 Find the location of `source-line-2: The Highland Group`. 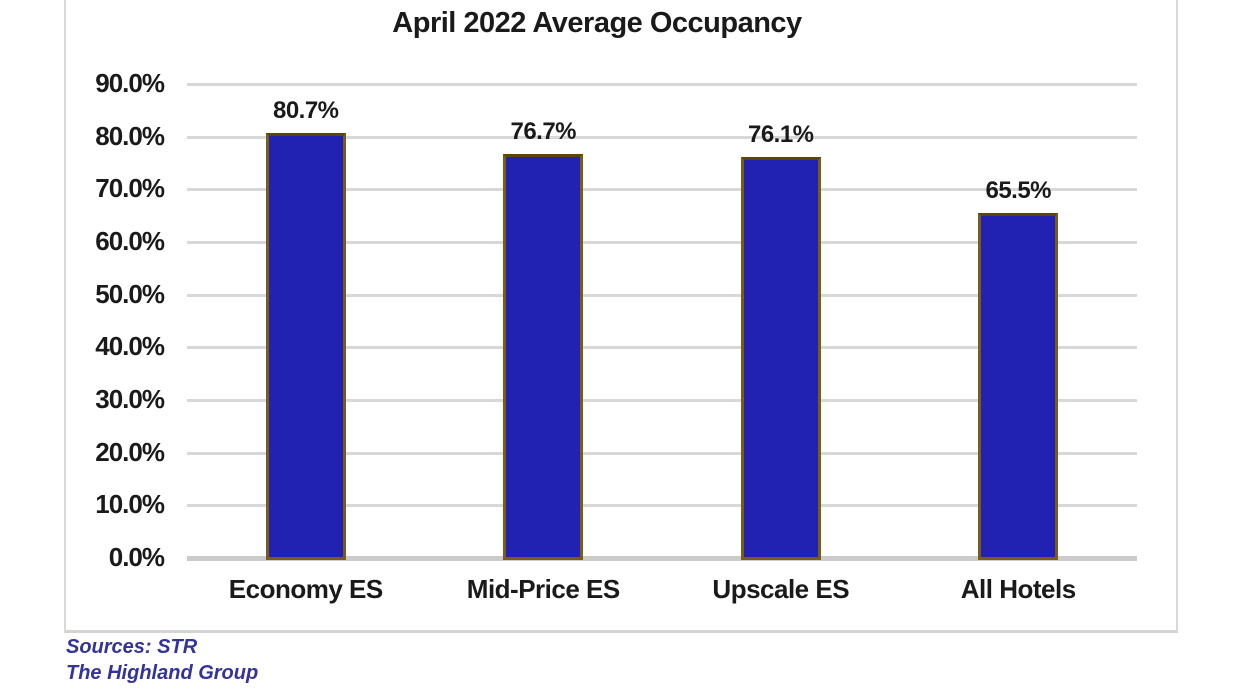

source-line-2: The Highland Group is located at coordinates (162, 673).